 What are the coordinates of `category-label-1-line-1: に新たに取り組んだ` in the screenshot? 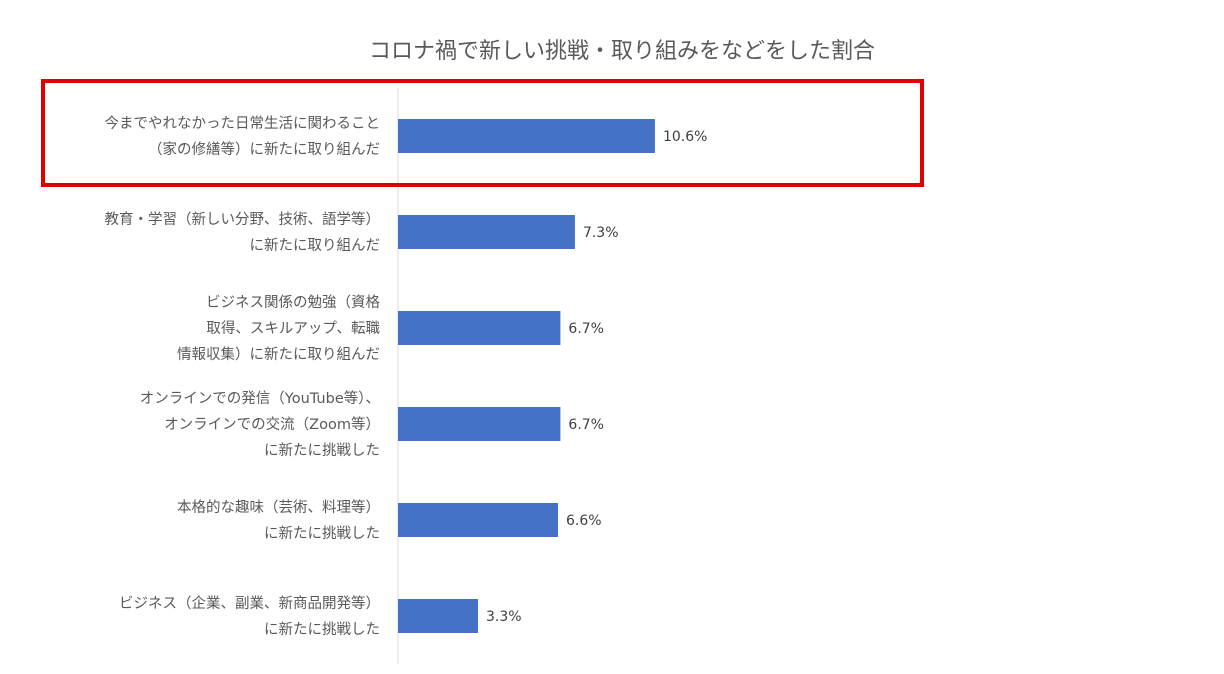 It's located at (315, 245).